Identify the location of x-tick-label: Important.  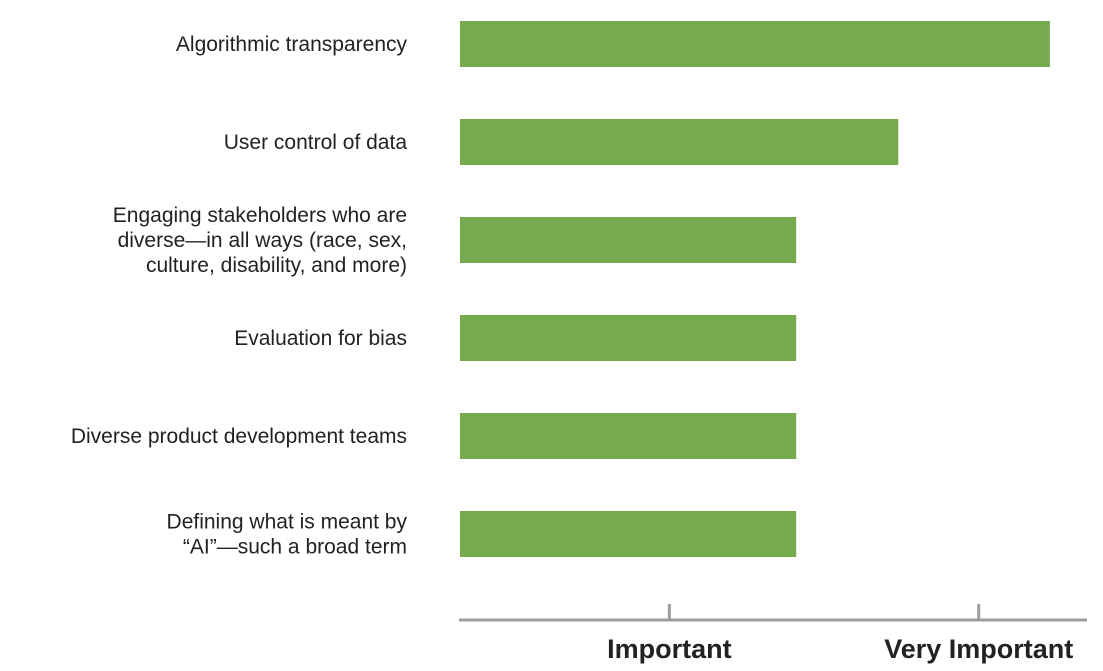
(669, 649).